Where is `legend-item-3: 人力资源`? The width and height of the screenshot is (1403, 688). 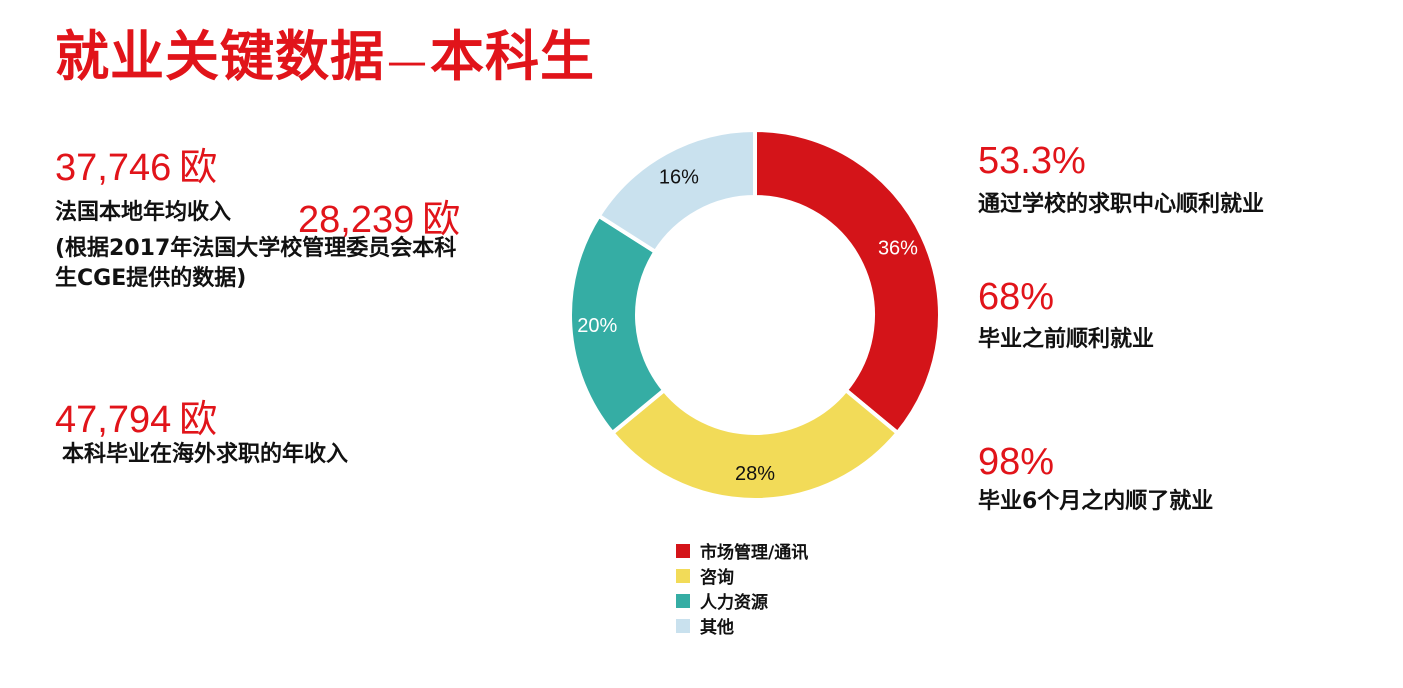 legend-item-3: 人力资源 is located at coordinates (742, 600).